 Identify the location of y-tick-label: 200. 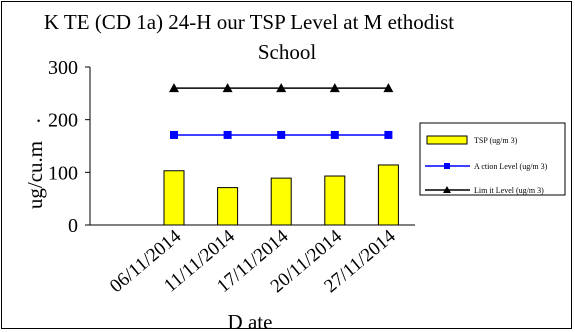
(63, 121).